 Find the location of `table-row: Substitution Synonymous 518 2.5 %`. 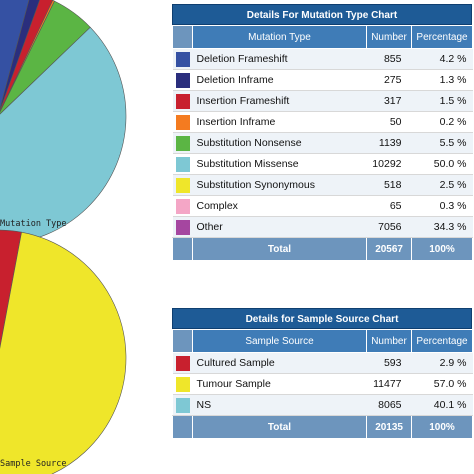

table-row: Substitution Synonymous 518 2.5 % is located at coordinates (322, 185).